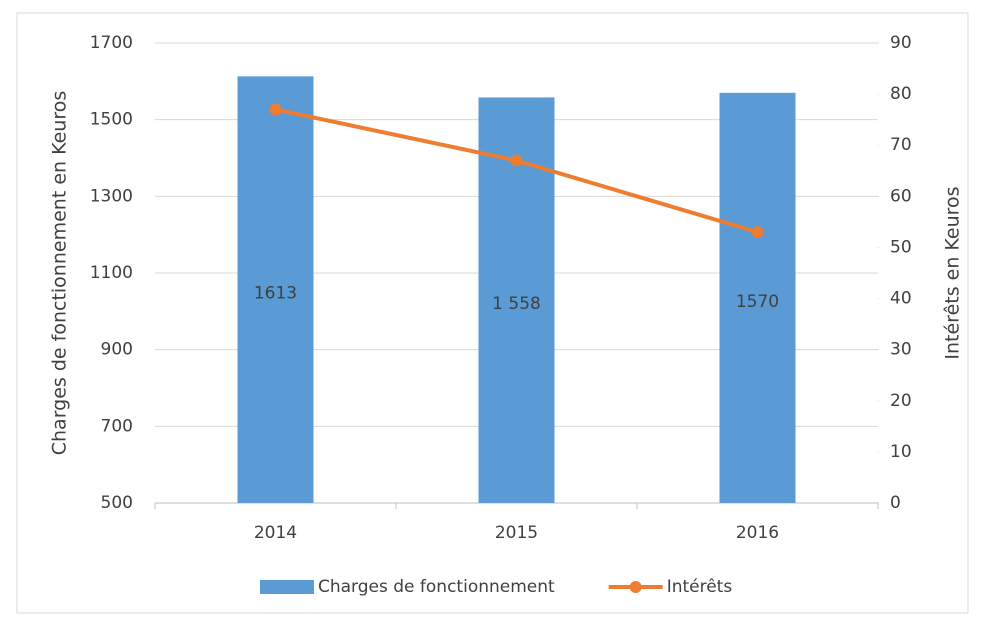 The width and height of the screenshot is (985, 617). What do you see at coordinates (111, 43) in the screenshot?
I see `y-tick-label: 1700` at bounding box center [111, 43].